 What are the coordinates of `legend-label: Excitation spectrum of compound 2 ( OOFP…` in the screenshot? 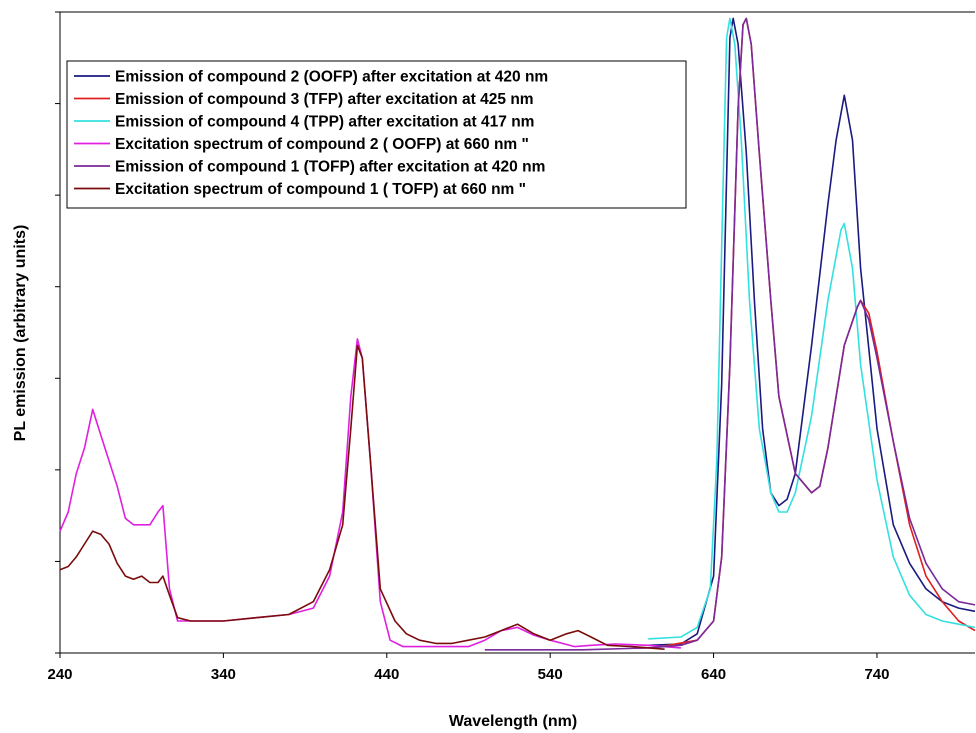 It's located at (322, 144).